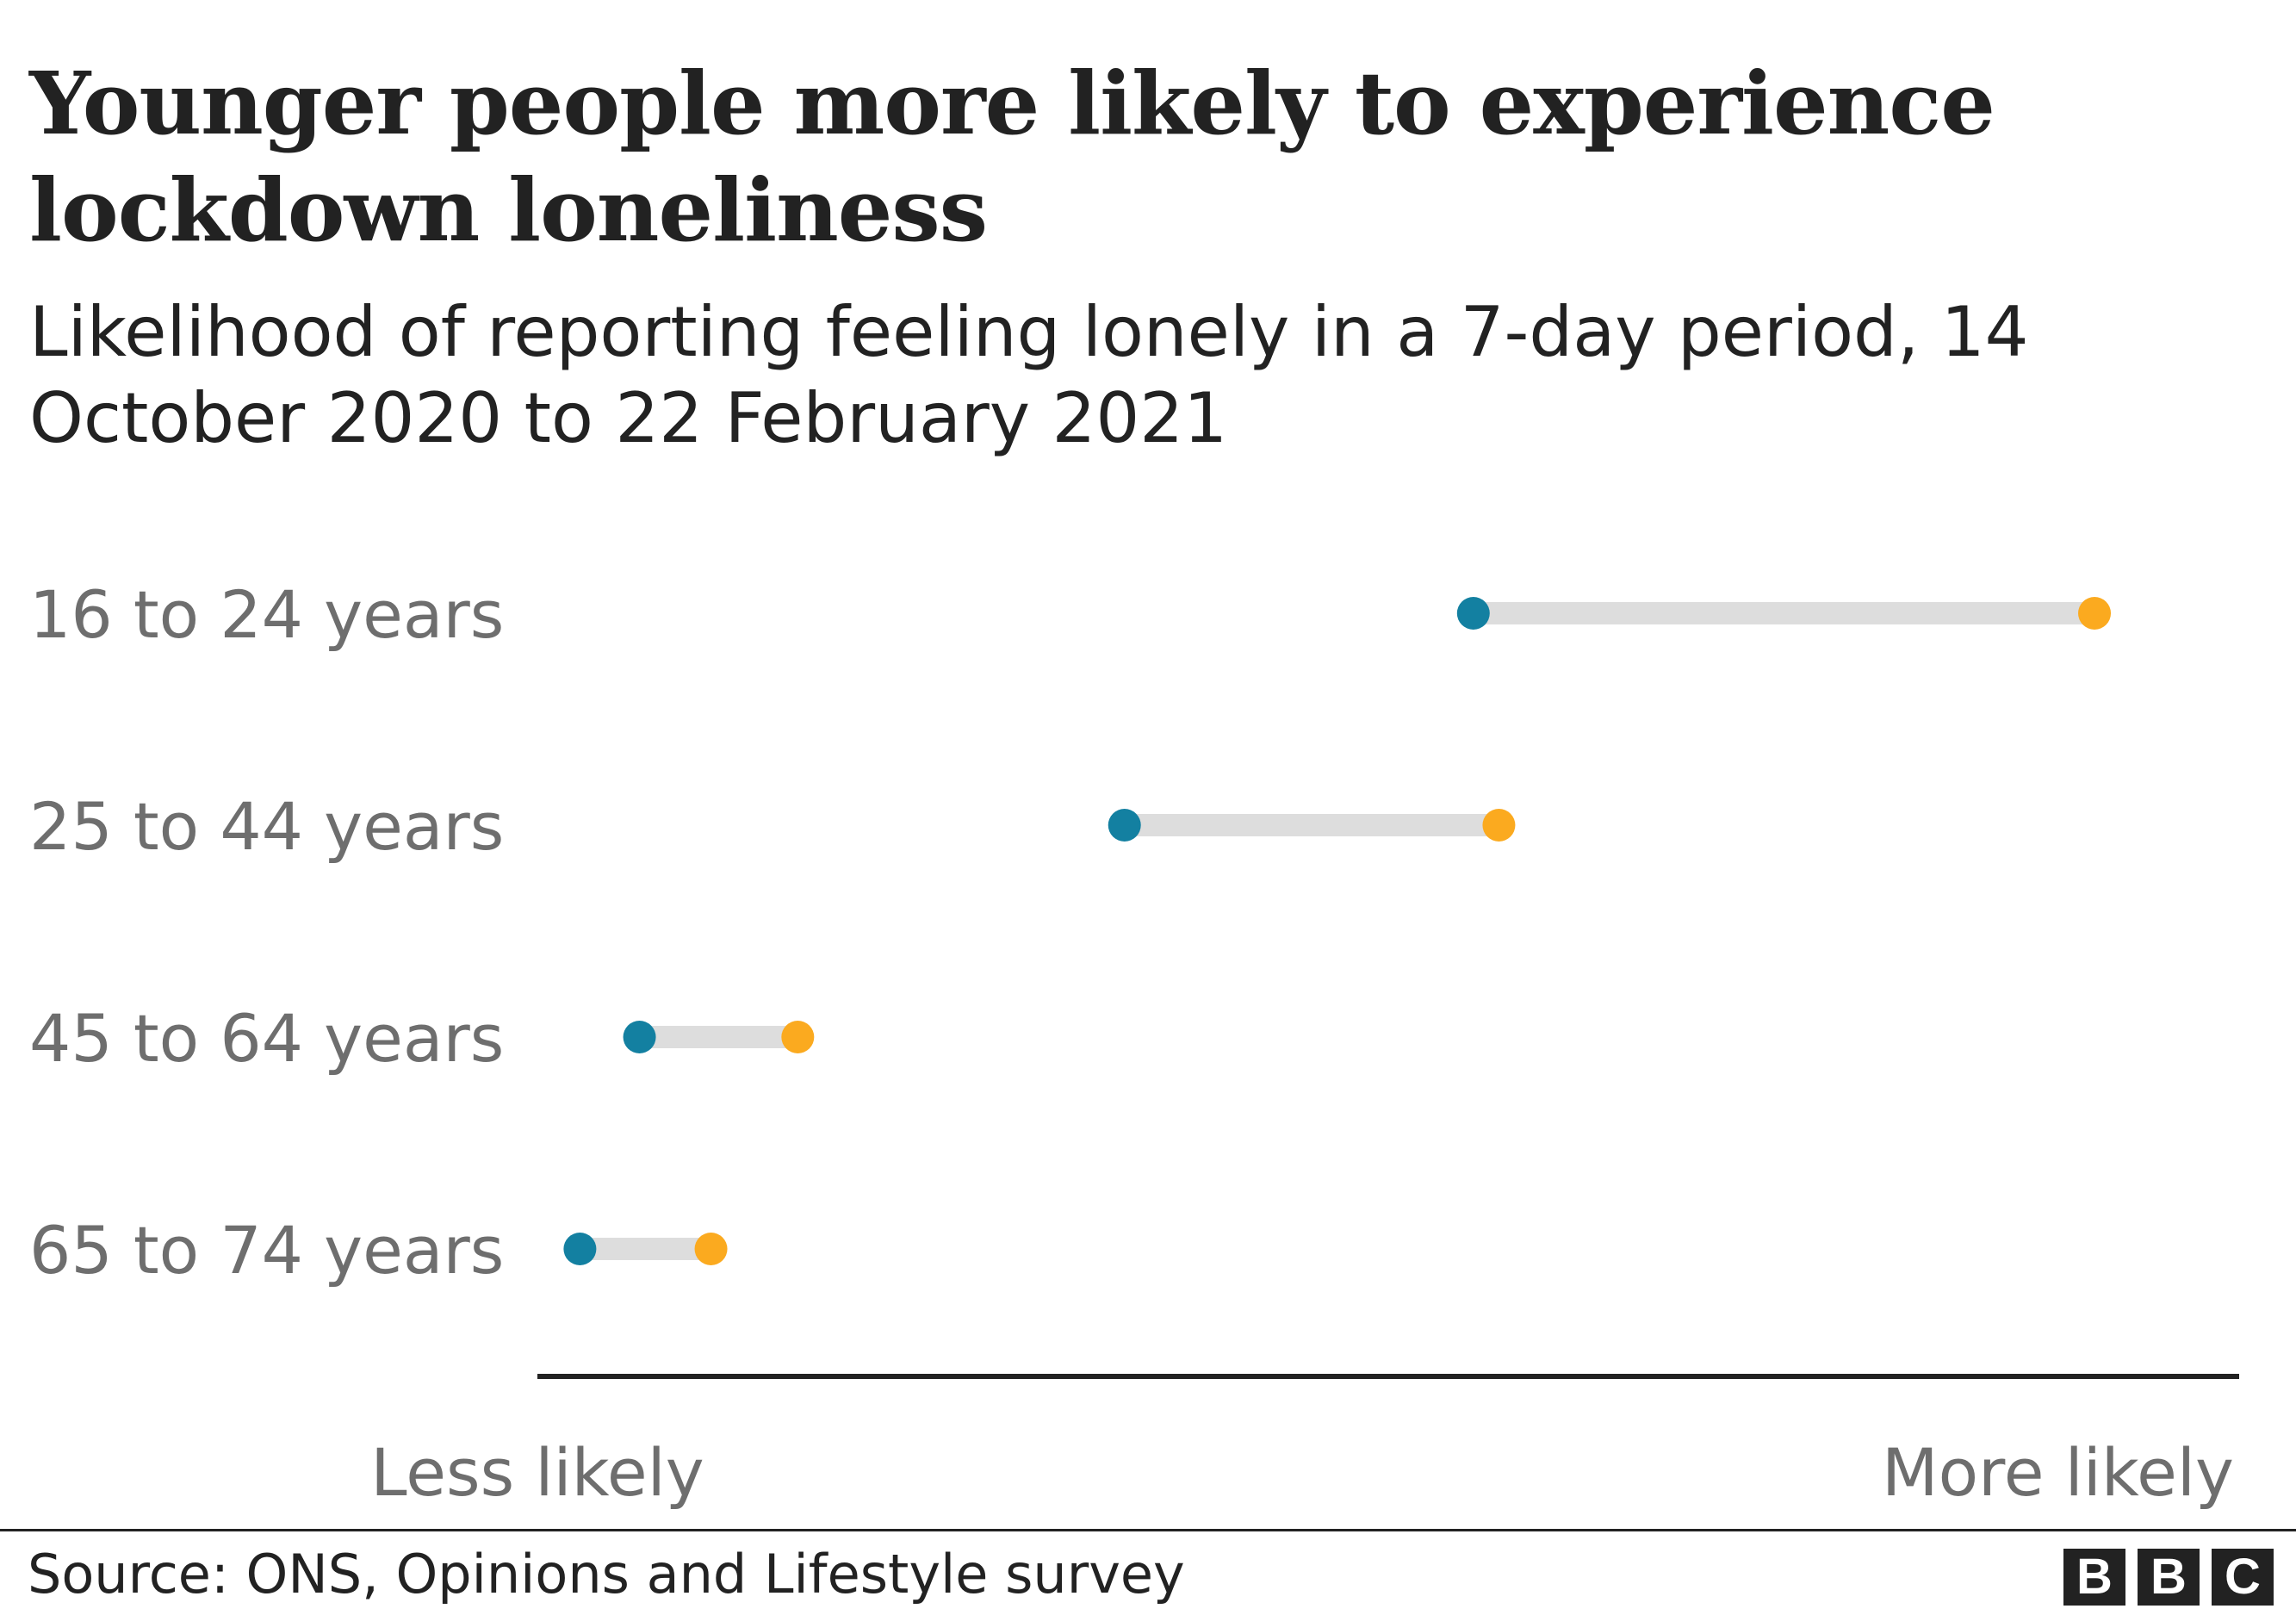 The width and height of the screenshot is (2296, 1615). I want to click on x-axis-low-label: Less likely, so click(537, 1472).